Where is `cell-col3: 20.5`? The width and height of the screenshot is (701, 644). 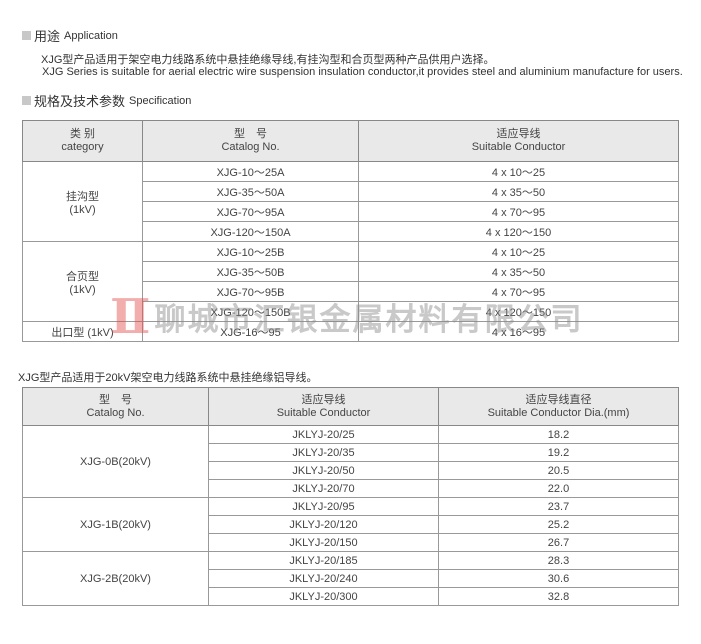
cell-col3: 20.5 is located at coordinates (558, 470).